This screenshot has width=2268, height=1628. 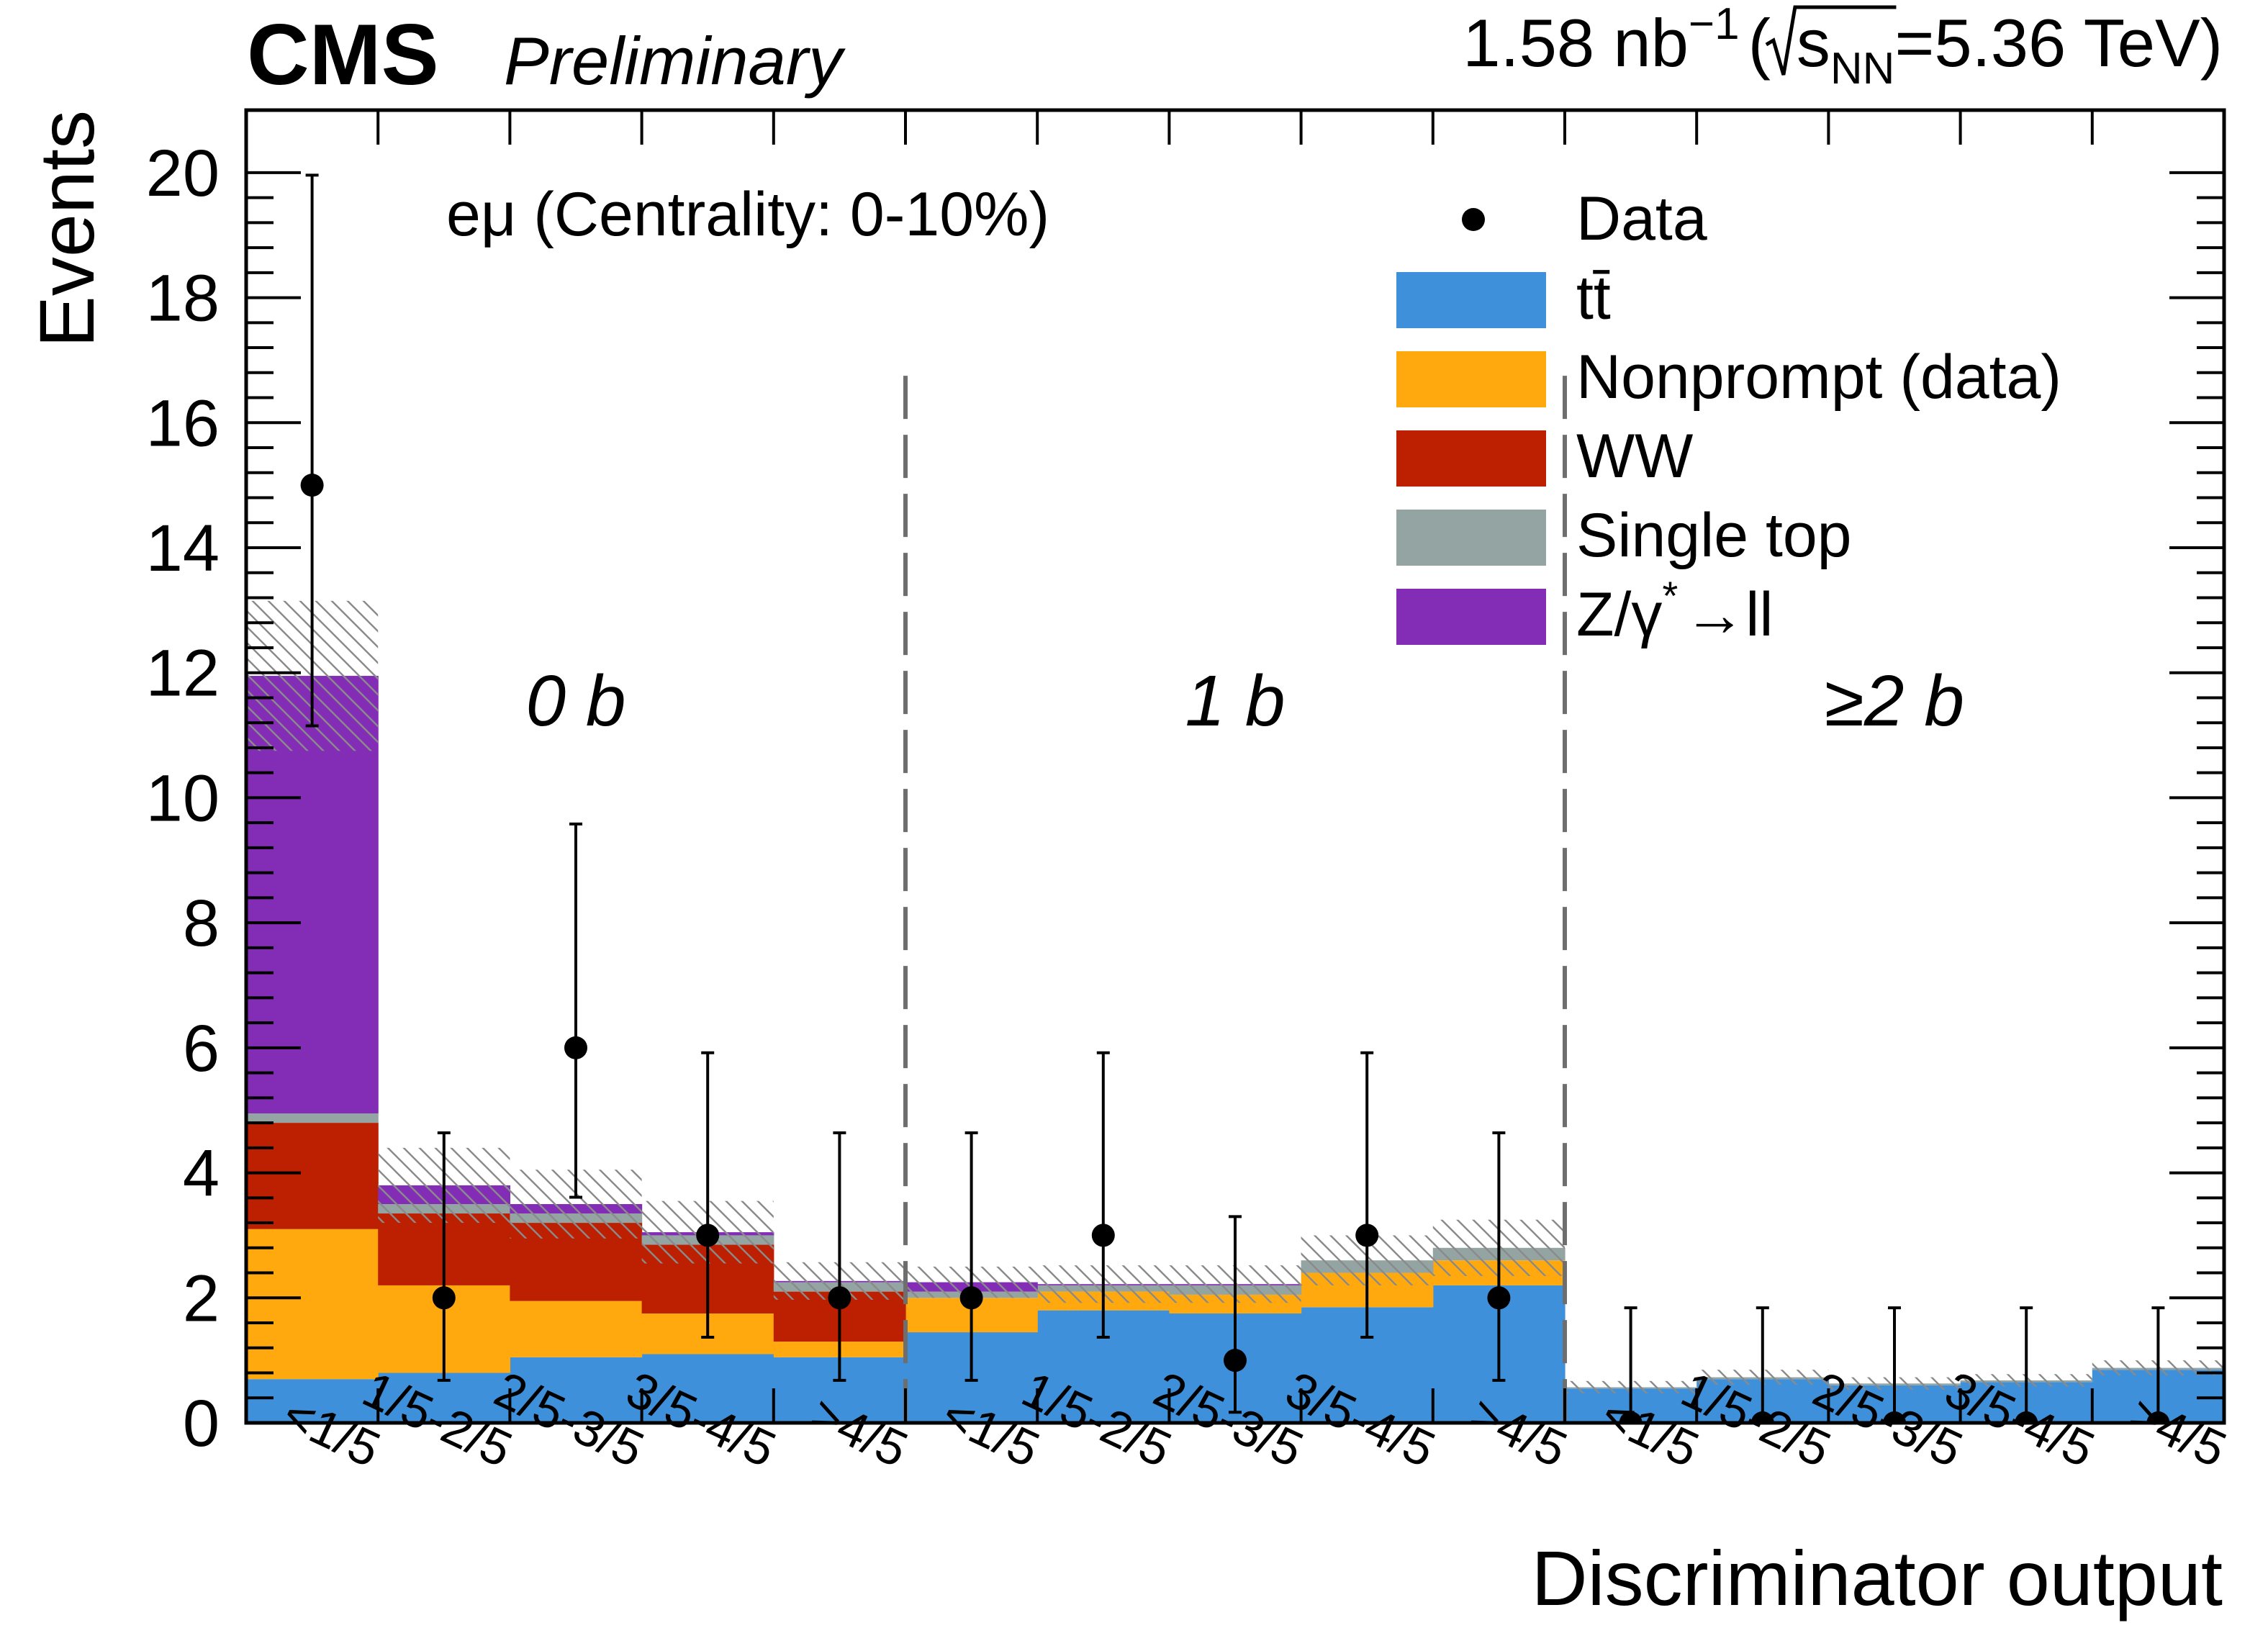 What do you see at coordinates (183, 673) in the screenshot?
I see `y-tick-label: 12` at bounding box center [183, 673].